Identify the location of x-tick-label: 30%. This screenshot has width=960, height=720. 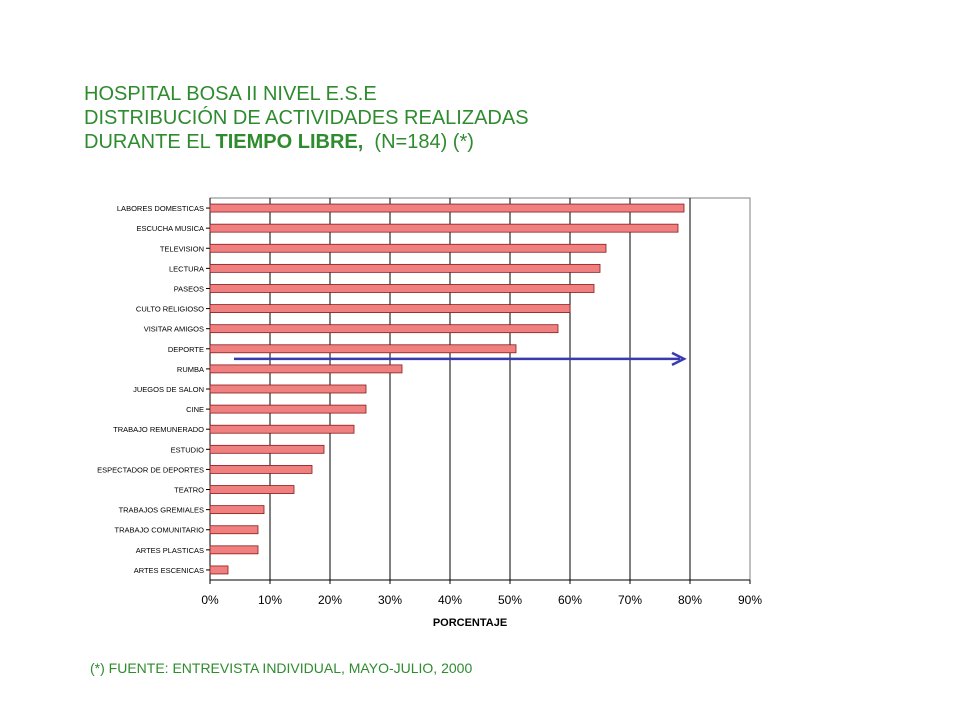
(390, 600).